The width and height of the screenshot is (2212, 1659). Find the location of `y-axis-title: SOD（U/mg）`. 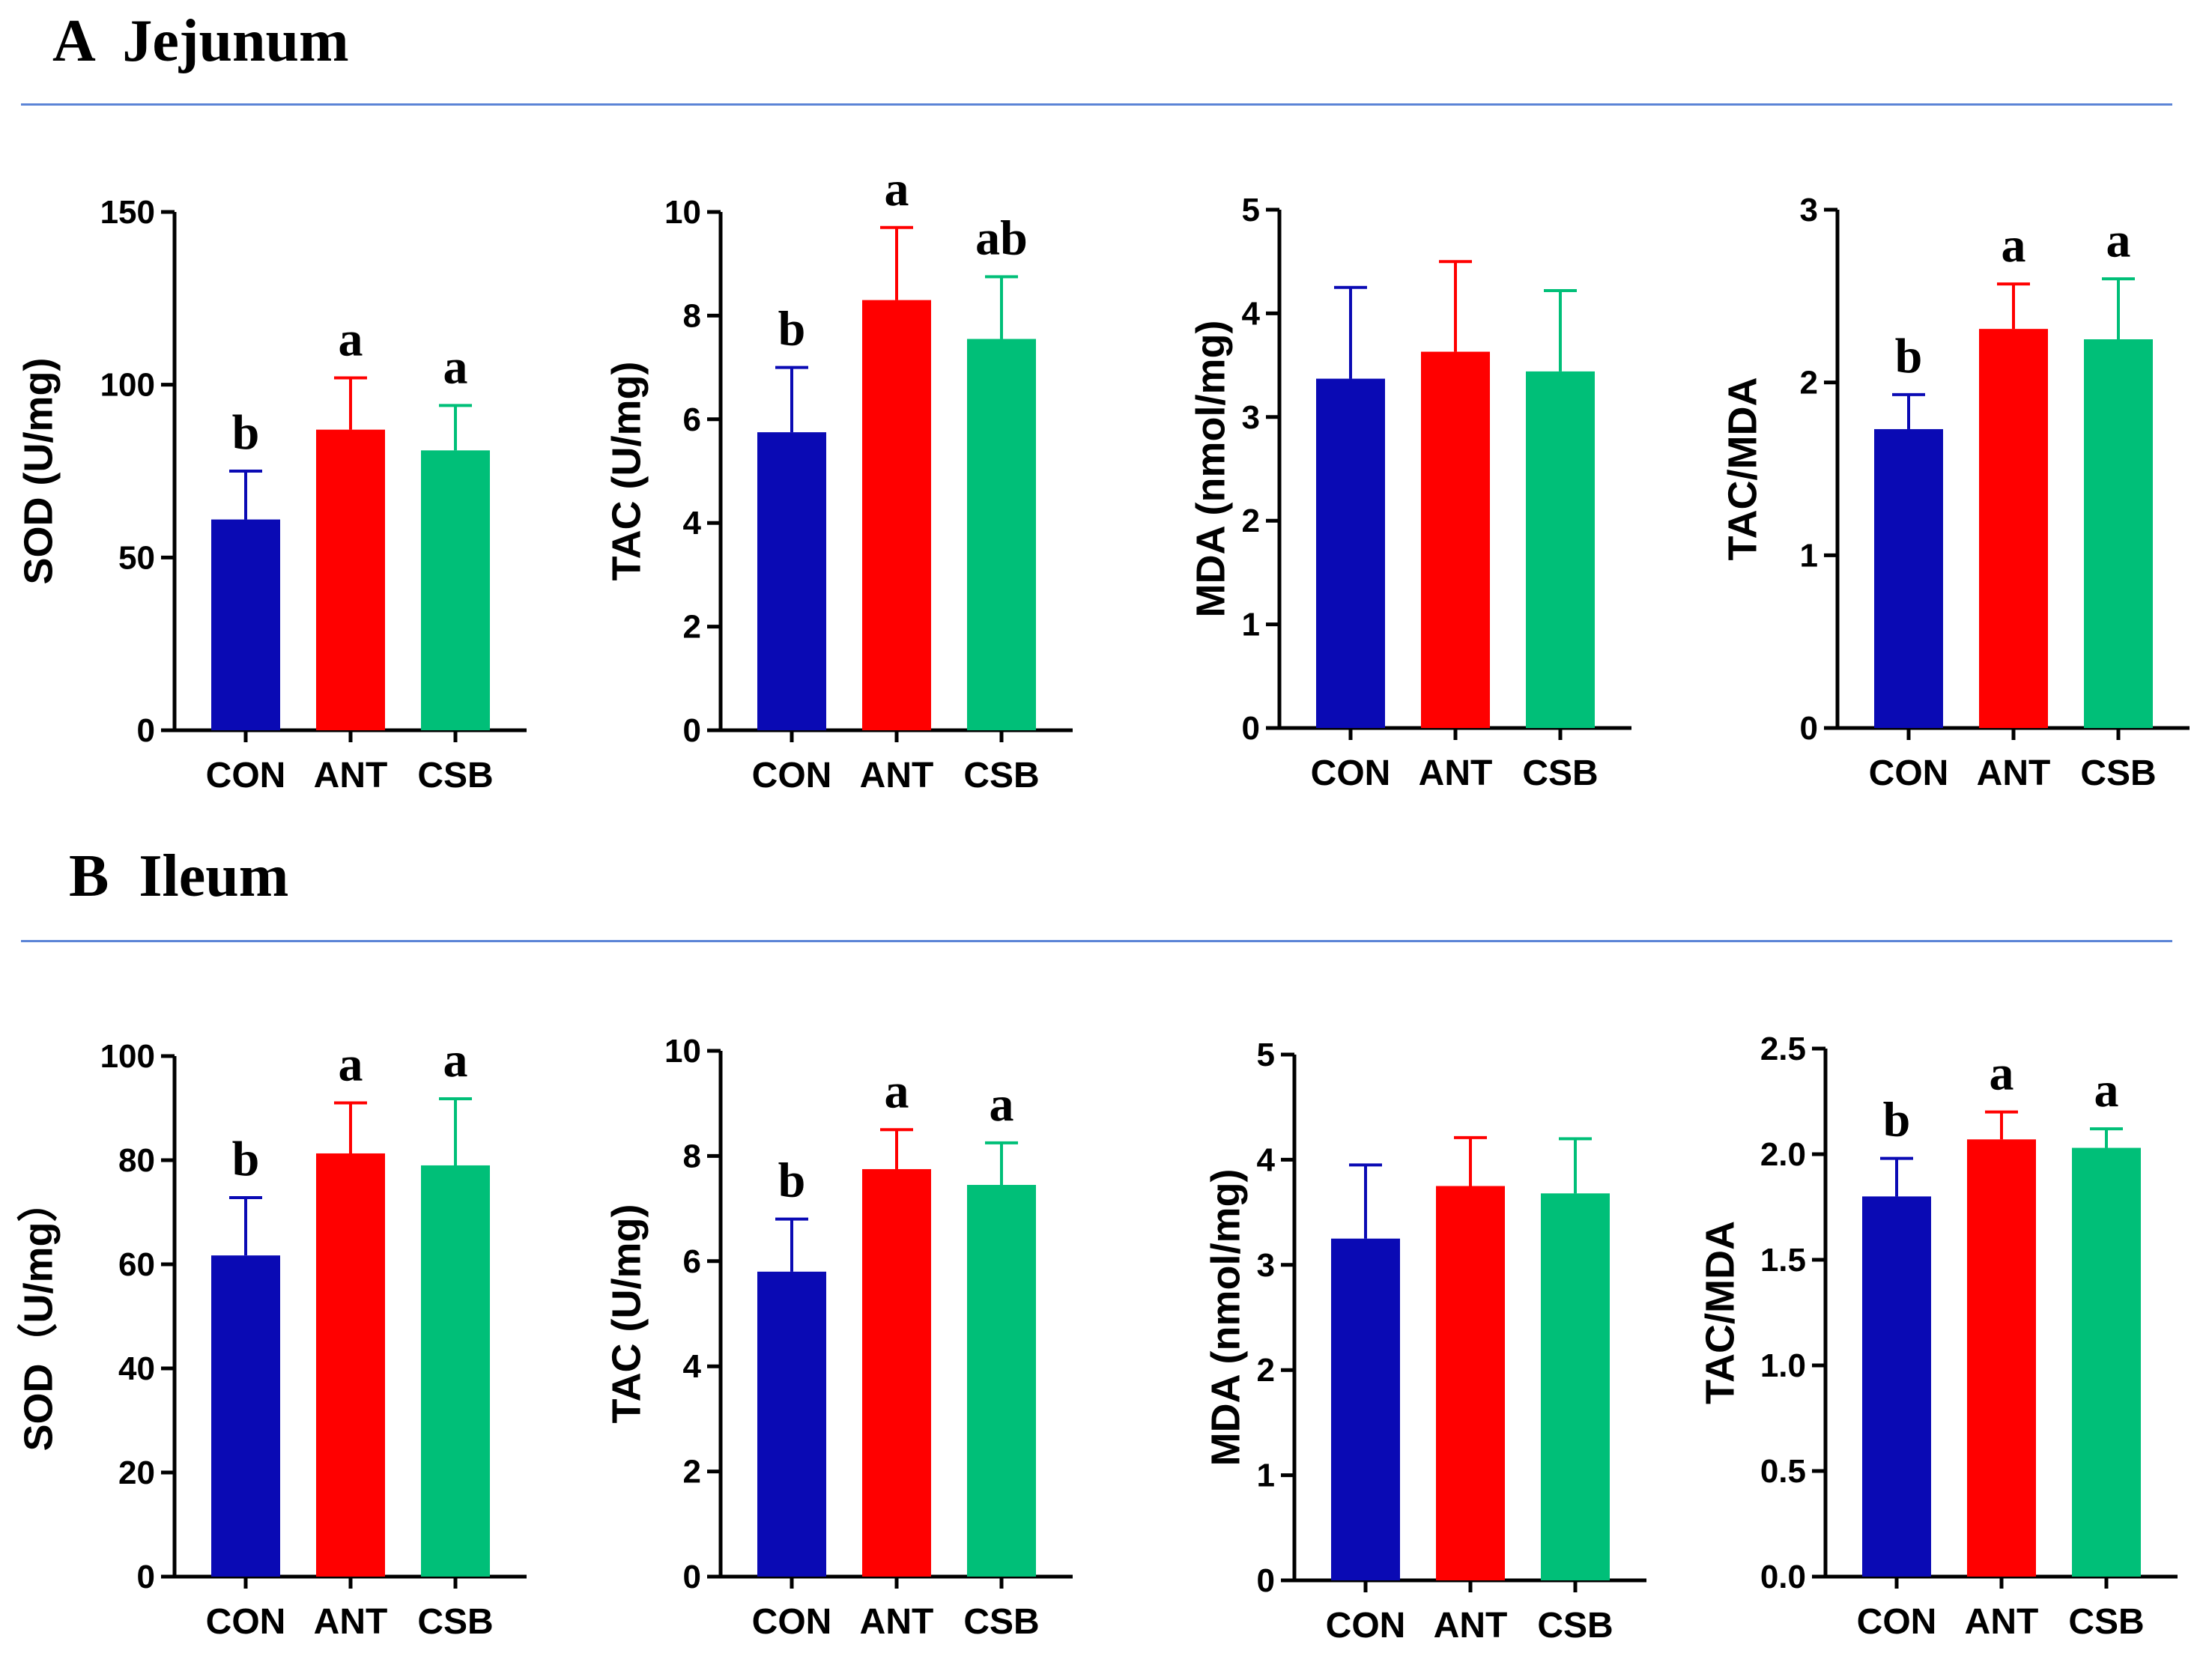

y-axis-title: SOD（U/mg） is located at coordinates (38, 1316).